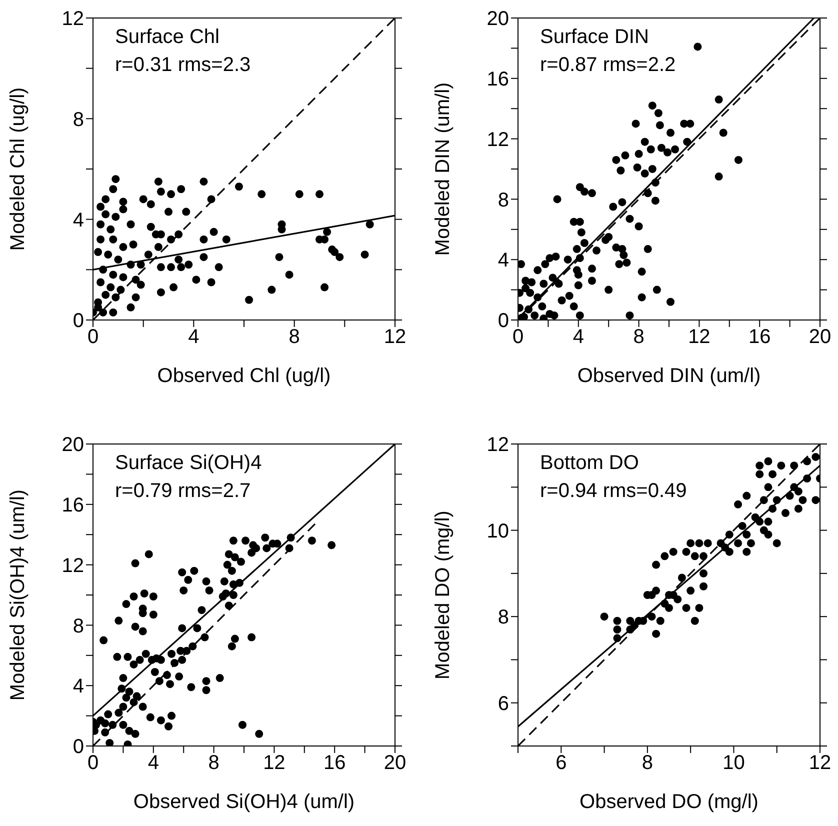 This screenshot has width=838, height=826. Describe the element at coordinates (18, 595) in the screenshot. I see `y-axis-title: Modeled Si(OH)4 (um/l)` at that location.